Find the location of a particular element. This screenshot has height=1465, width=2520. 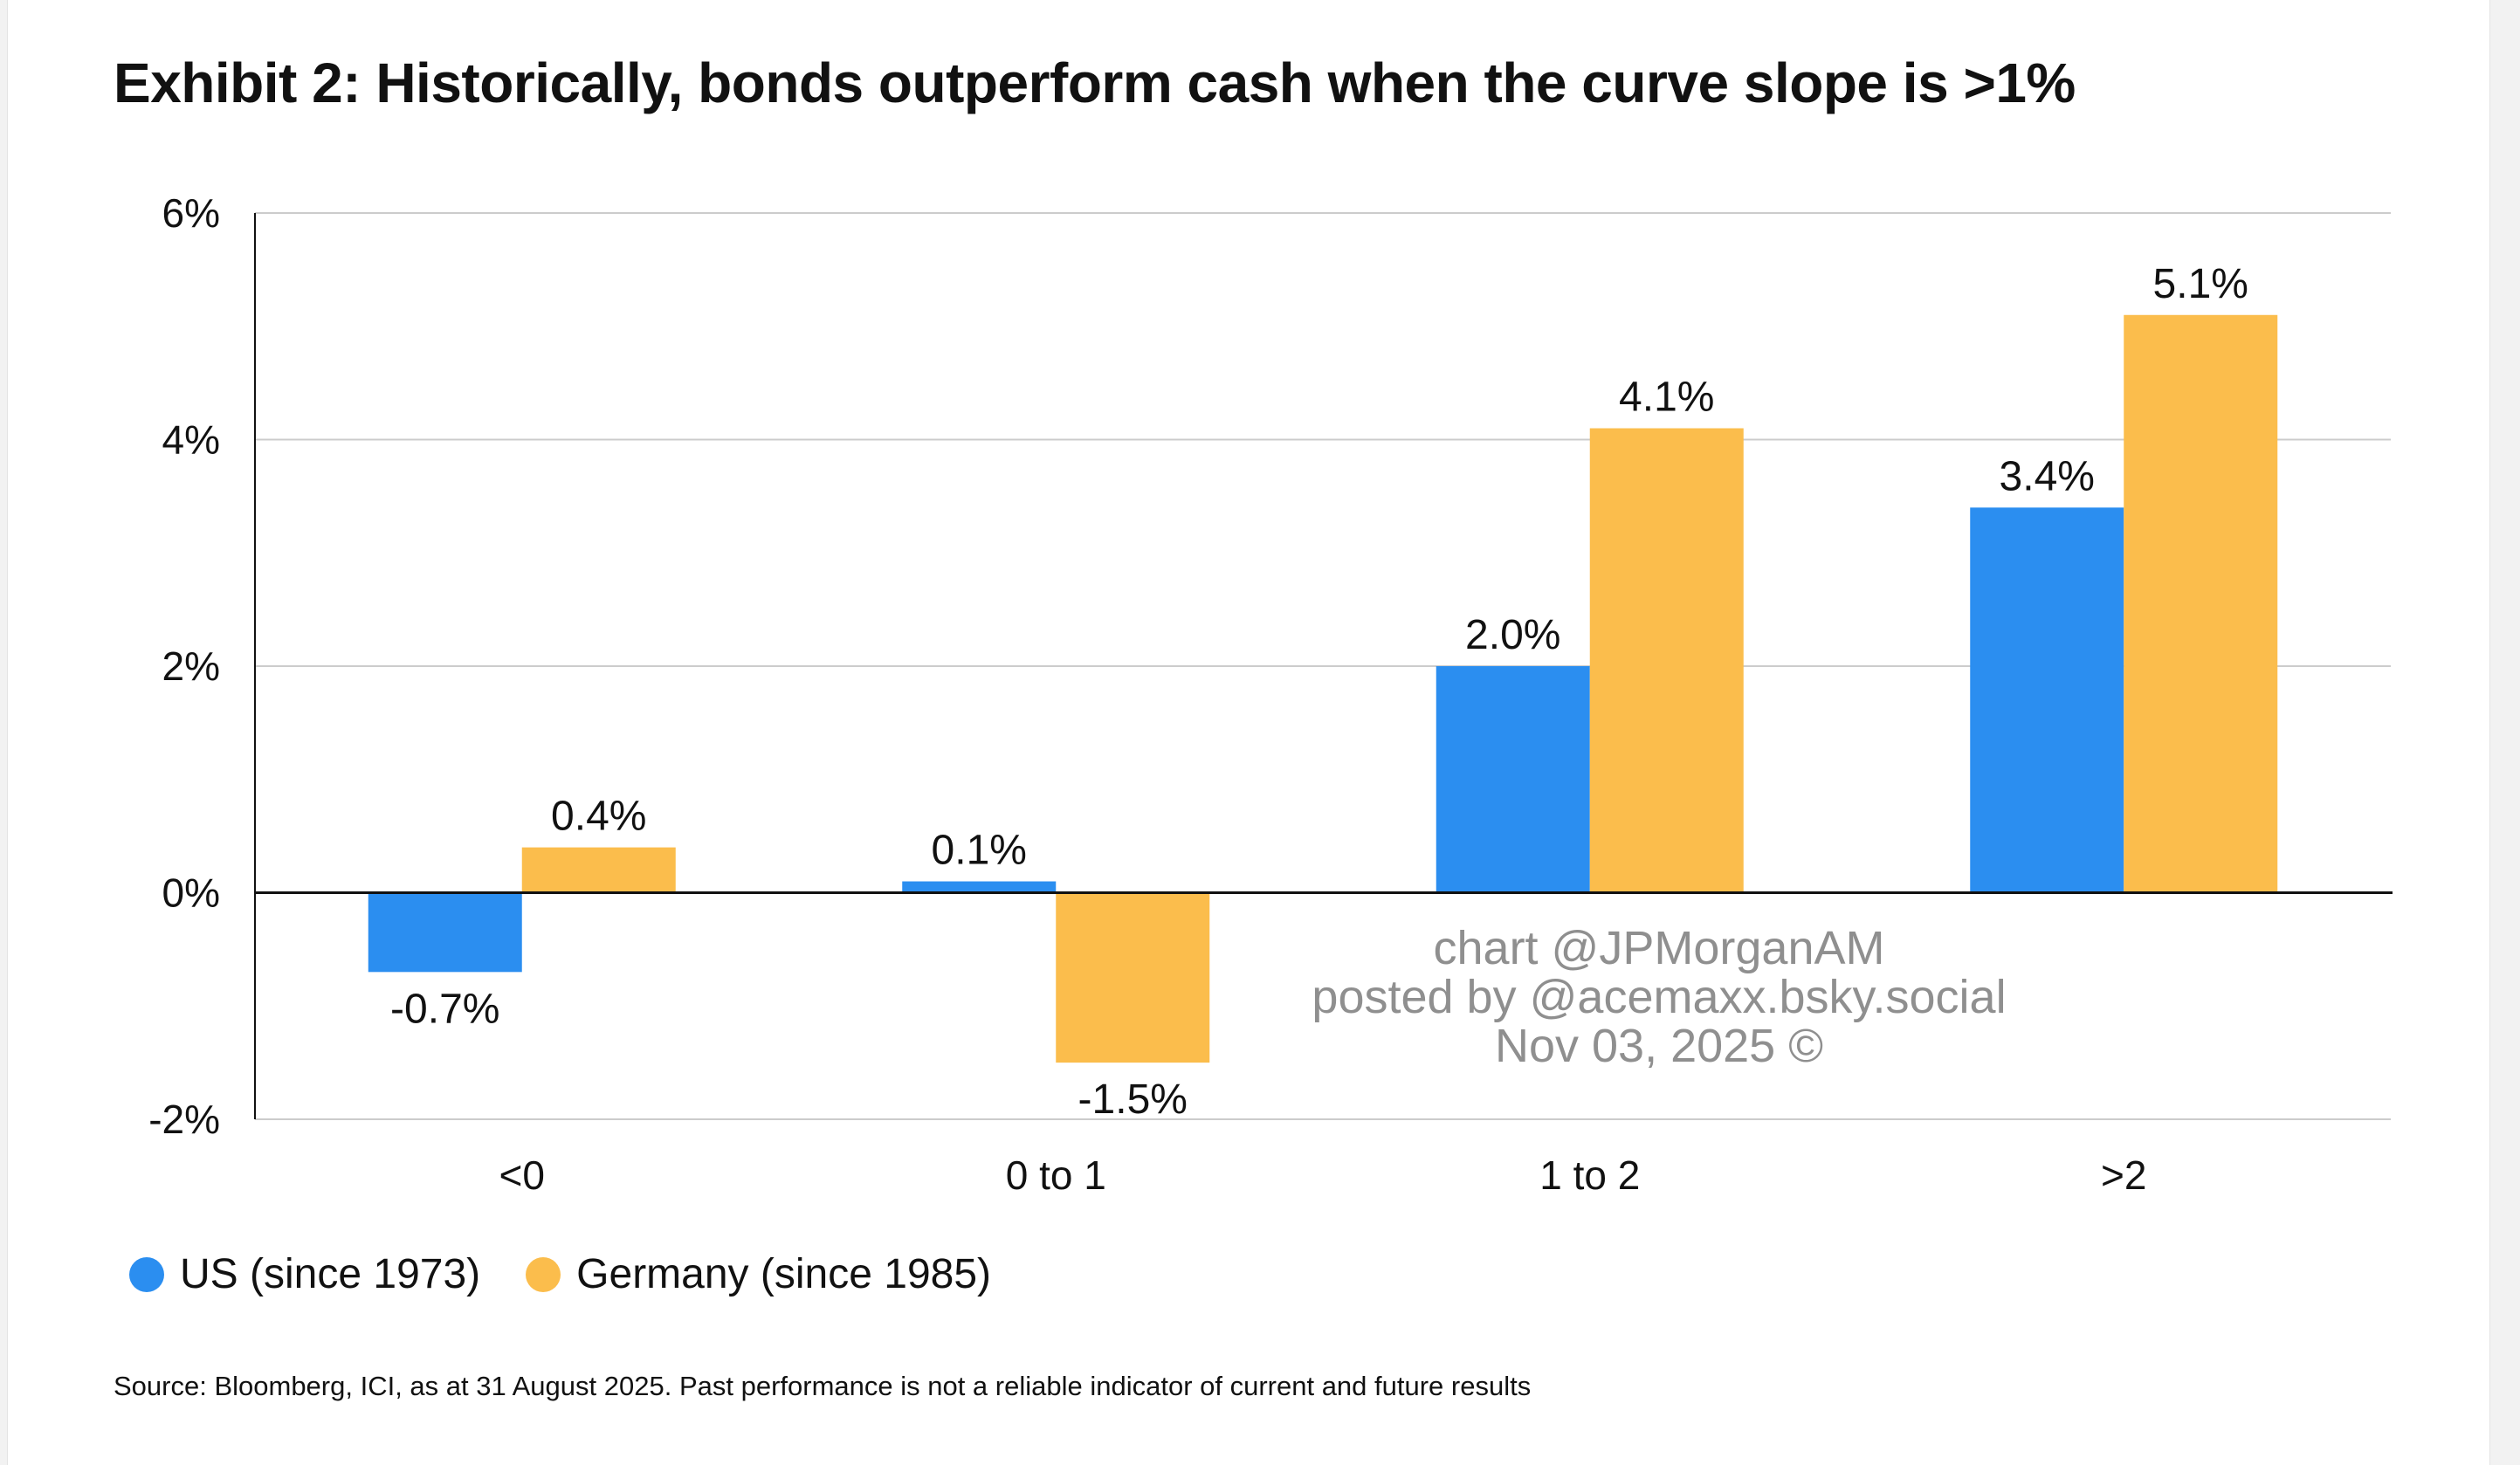

y-axis-ticks: -2% 0% 2% 4% 6% is located at coordinates (184, 666).